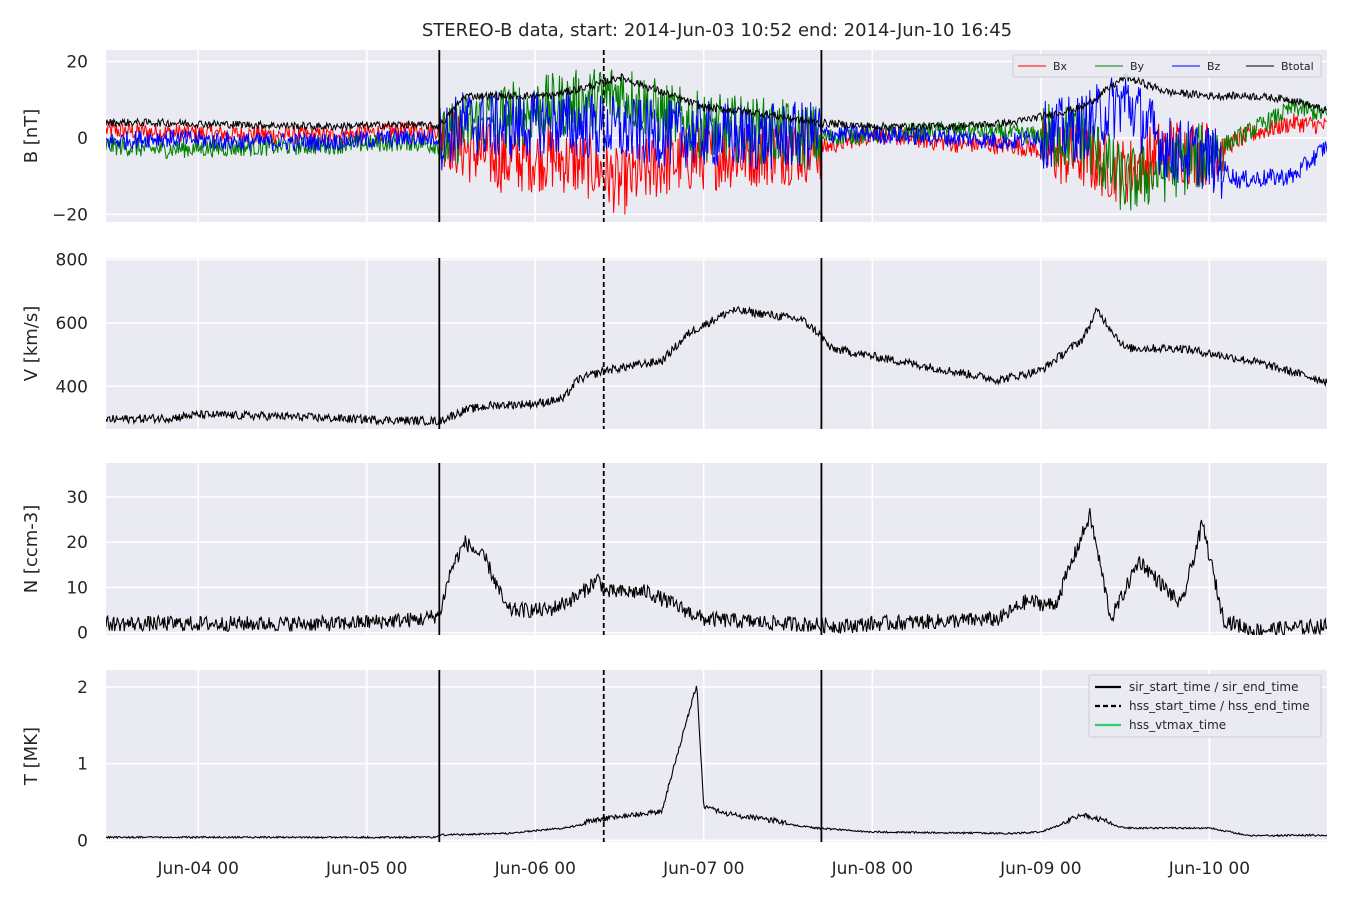 The image size is (1350, 900). I want to click on legend-label-vtmax: hss_vtmax_time, so click(1177, 725).